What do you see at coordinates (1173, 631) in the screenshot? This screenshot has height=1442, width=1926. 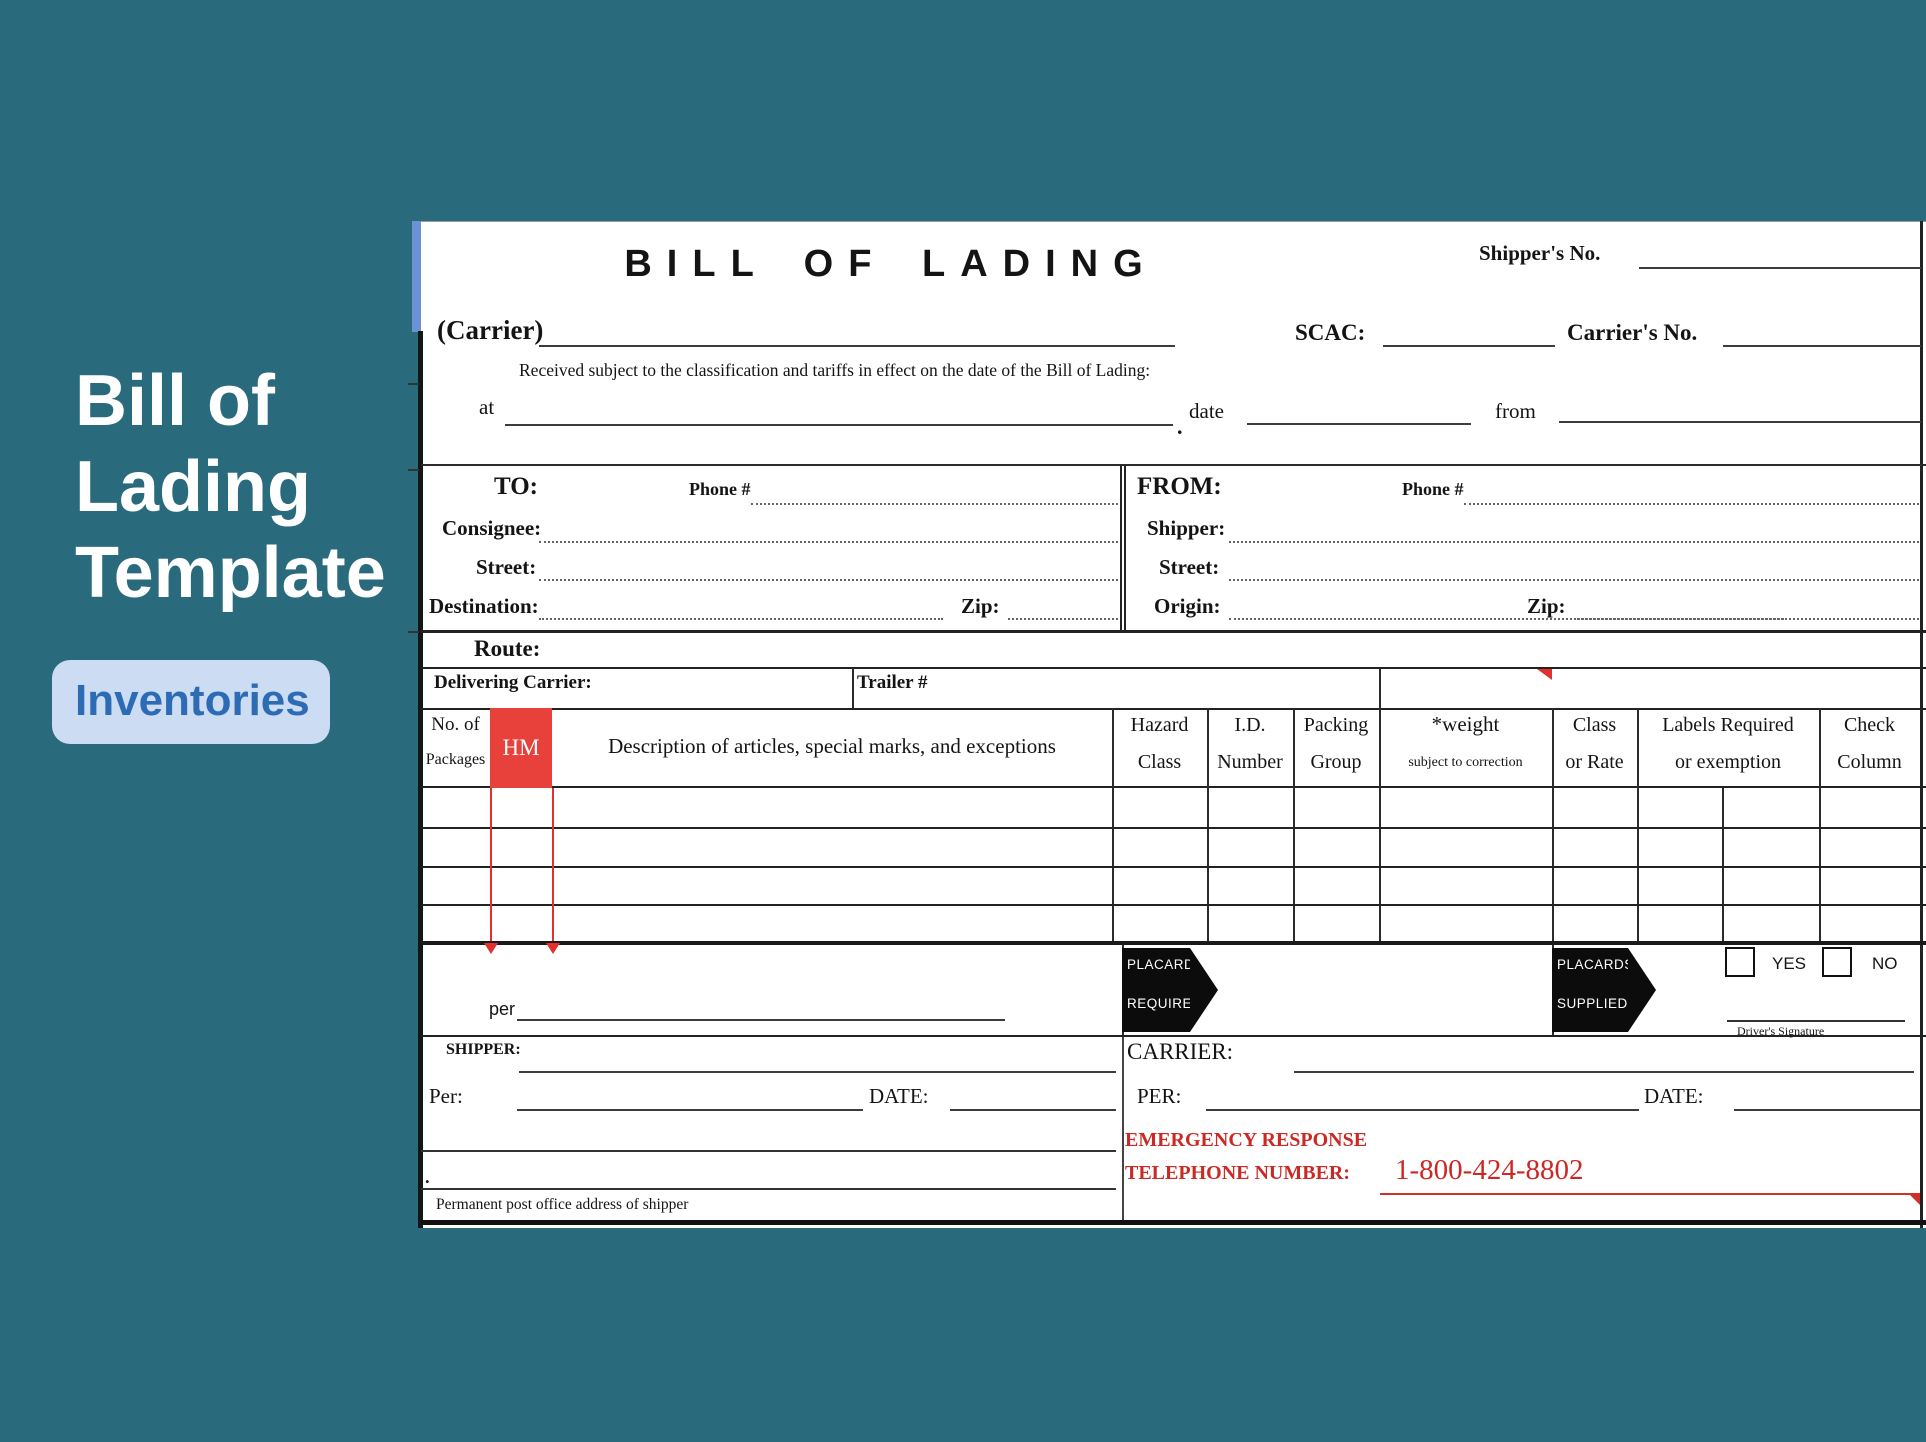 I see `to-from-bottom-border` at bounding box center [1173, 631].